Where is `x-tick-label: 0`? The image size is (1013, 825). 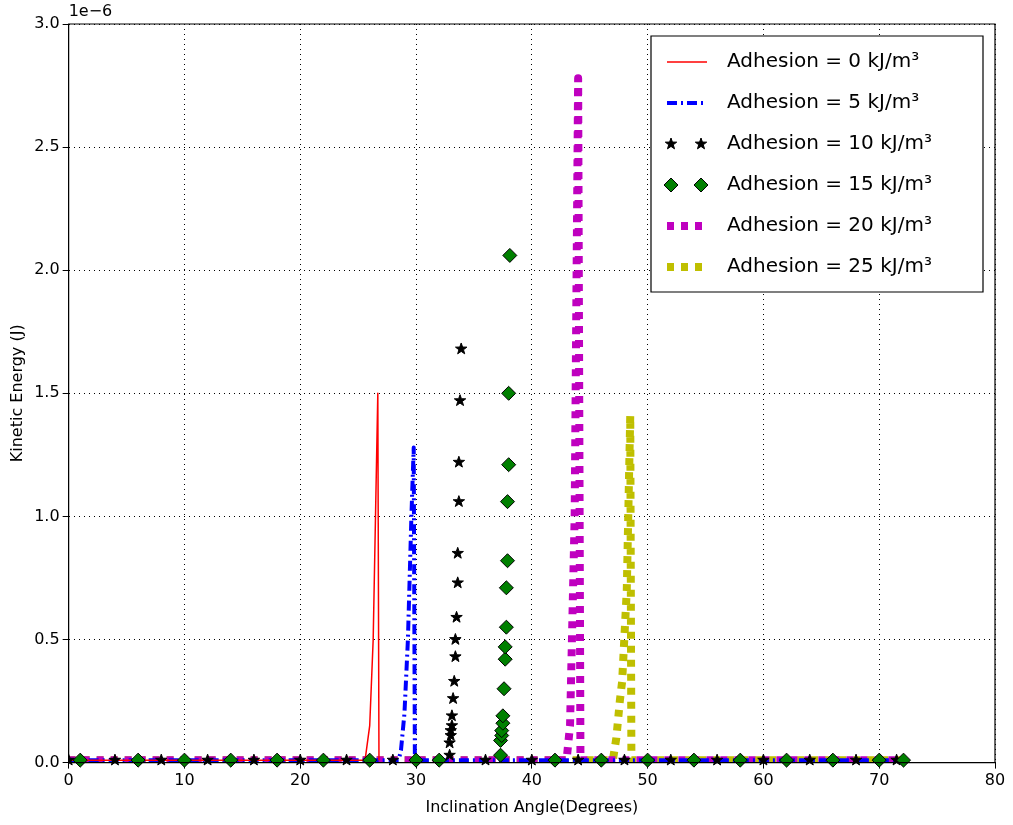 x-tick-label: 0 is located at coordinates (68, 780).